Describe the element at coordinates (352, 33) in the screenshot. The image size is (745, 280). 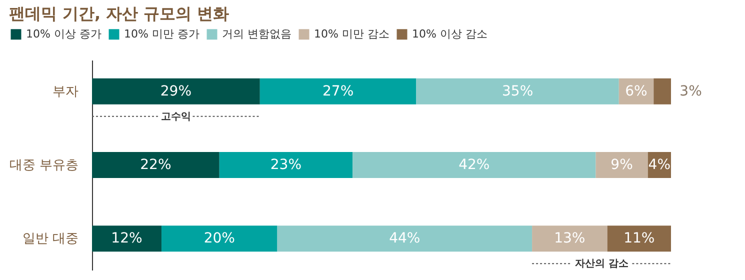
I see `legend-label: 10% 미만 감소` at that location.